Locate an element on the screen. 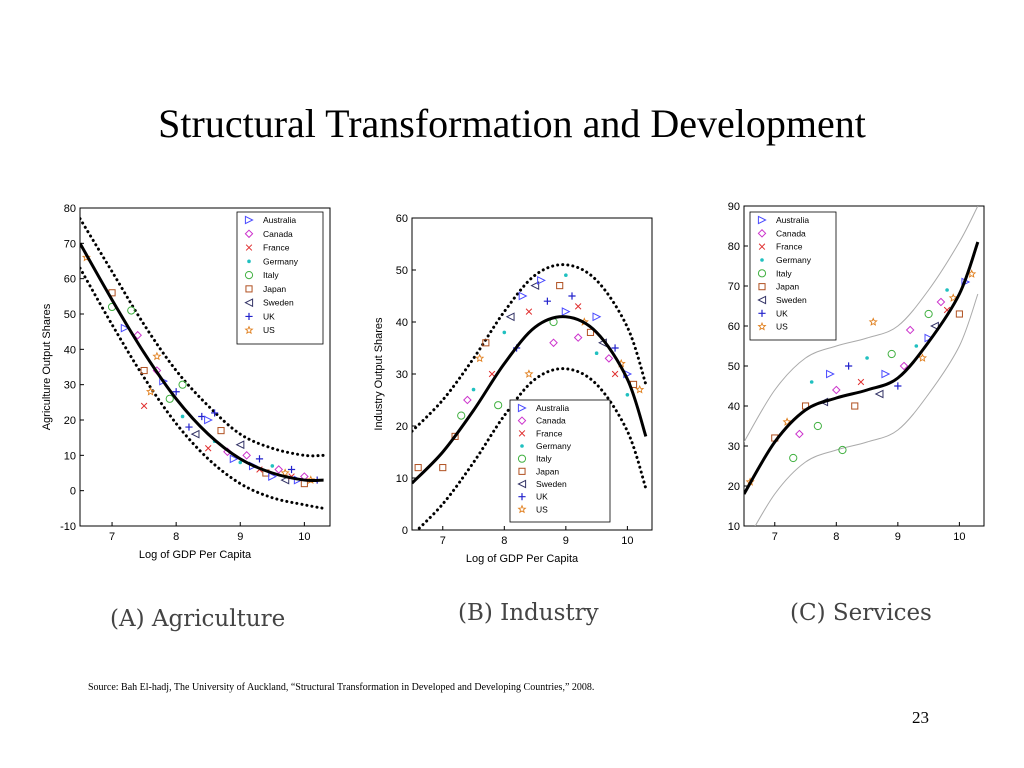 Image resolution: width=1024 pixels, height=768 pixels. y-axis-label: Industry Output Shares is located at coordinates (379, 374).